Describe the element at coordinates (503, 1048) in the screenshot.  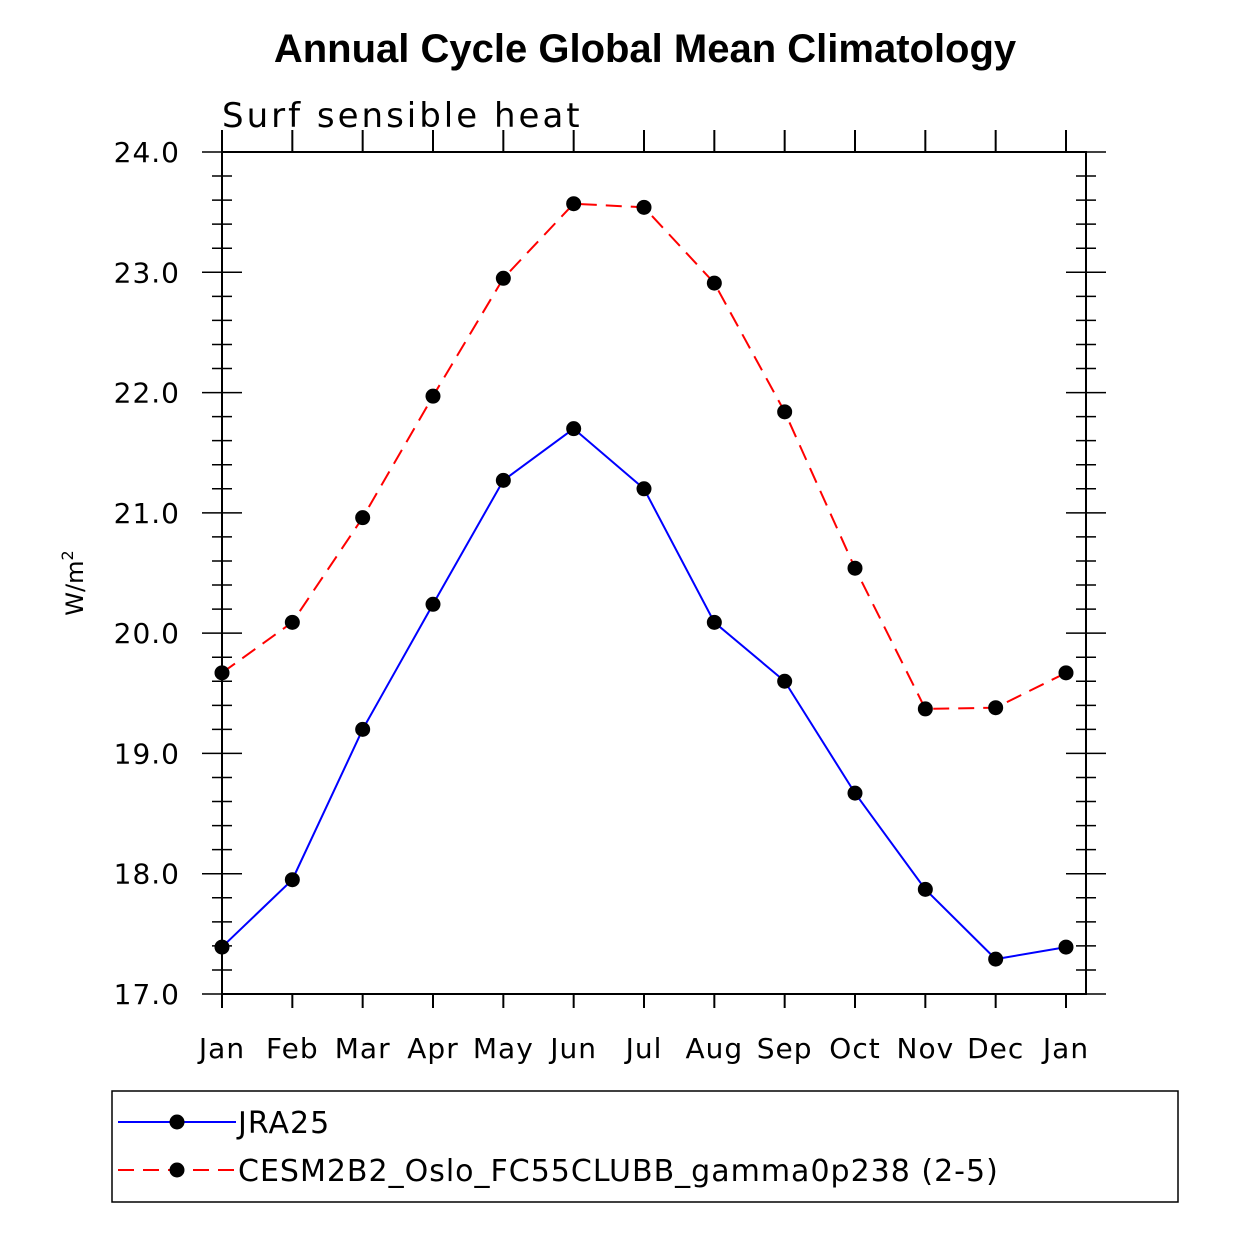
I see `x-tick-label: May` at that location.